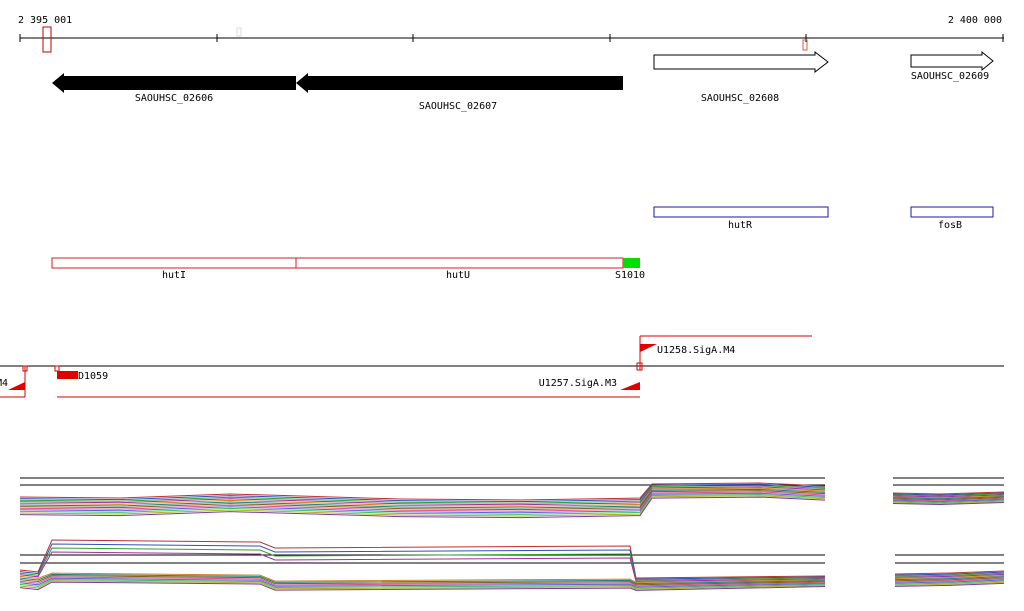  What do you see at coordinates (4, 383) in the screenshot?
I see `tss-label: M4` at bounding box center [4, 383].